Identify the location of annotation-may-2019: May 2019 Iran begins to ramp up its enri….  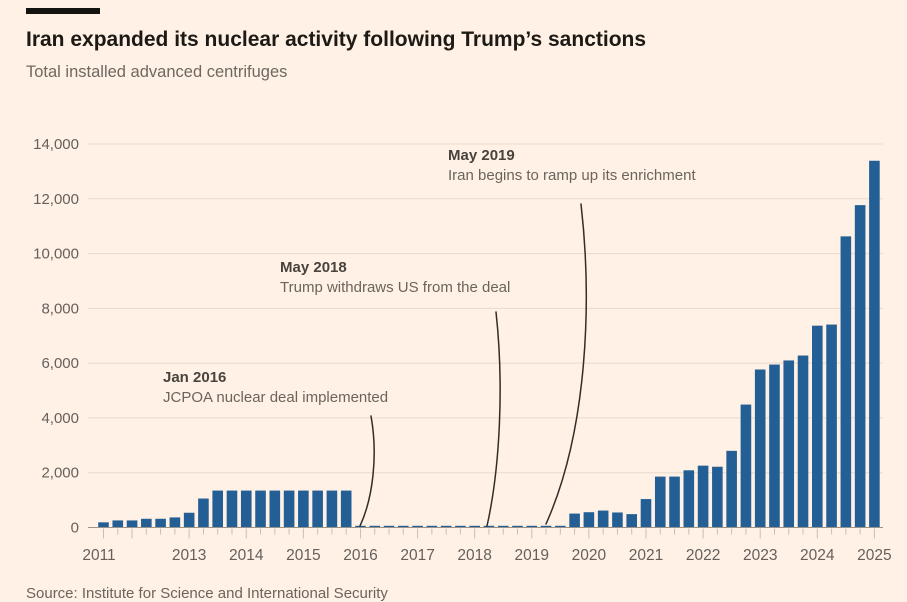
(572, 166).